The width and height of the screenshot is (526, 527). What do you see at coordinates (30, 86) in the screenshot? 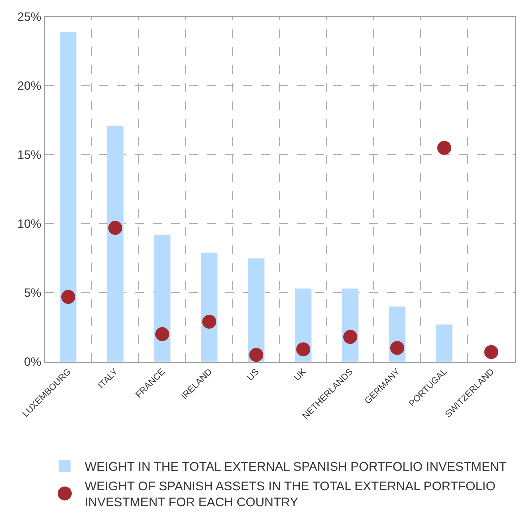
I see `y-tick-label: 20%` at bounding box center [30, 86].